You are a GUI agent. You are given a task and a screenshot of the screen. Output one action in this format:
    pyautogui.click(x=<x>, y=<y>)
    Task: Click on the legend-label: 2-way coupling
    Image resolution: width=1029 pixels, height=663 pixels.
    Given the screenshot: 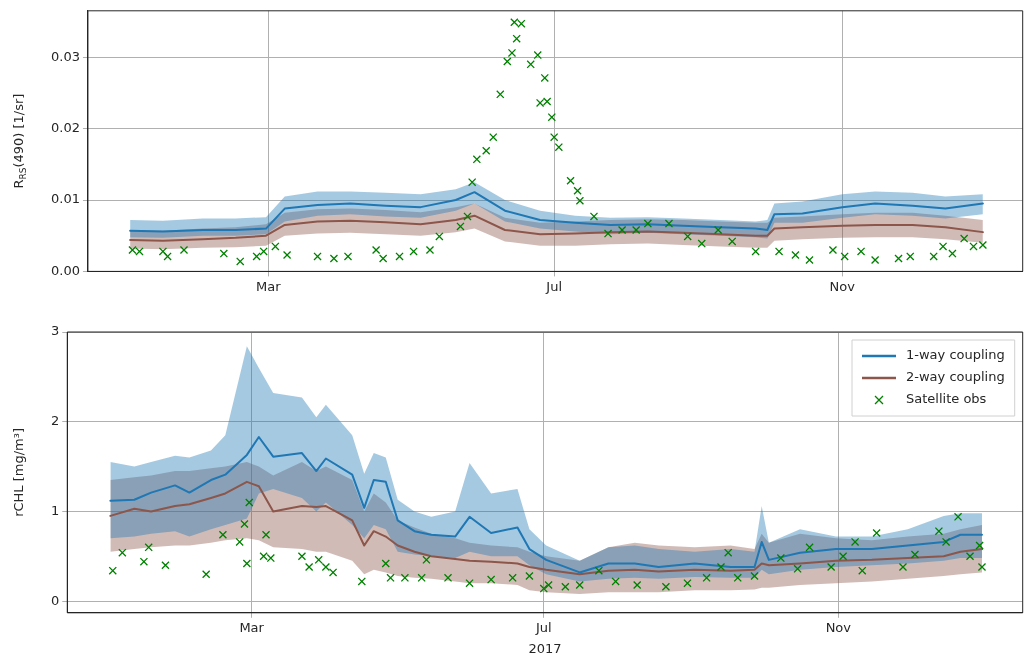 What is the action you would take?
    pyautogui.click(x=955, y=377)
    